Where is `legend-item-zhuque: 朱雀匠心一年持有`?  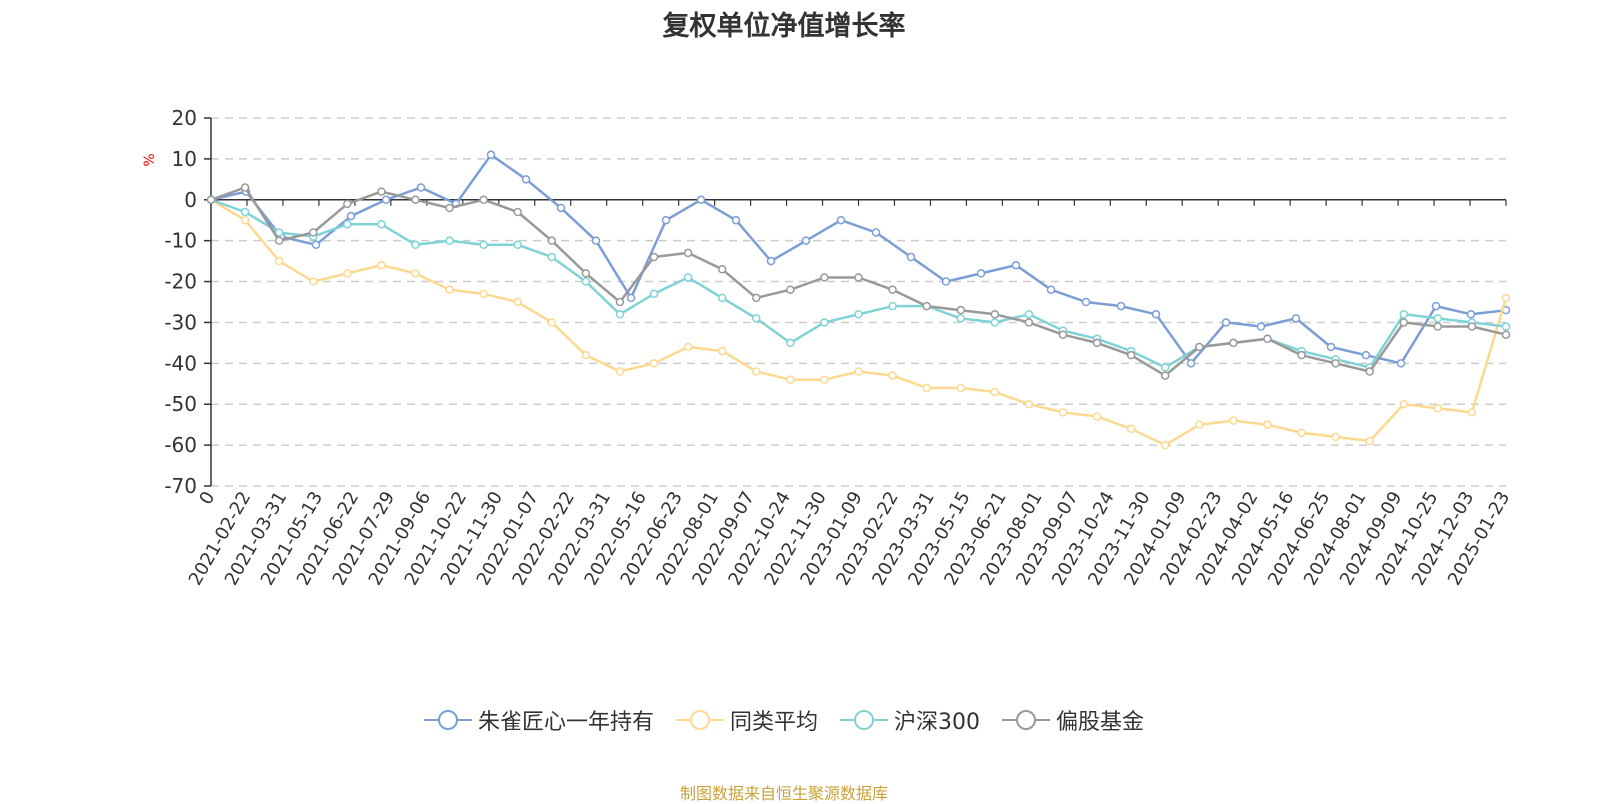
legend-item-zhuque: 朱雀匠心一年持有 is located at coordinates (538, 720).